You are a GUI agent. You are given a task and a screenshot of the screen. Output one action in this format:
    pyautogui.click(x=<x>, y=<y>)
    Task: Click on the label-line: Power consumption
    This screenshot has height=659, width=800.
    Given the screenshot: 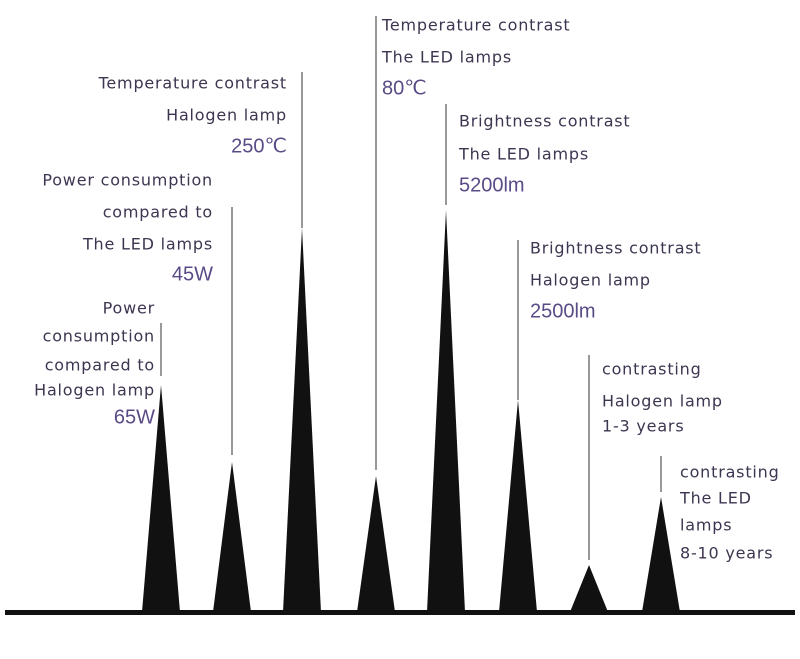 What is the action you would take?
    pyautogui.click(x=127, y=180)
    